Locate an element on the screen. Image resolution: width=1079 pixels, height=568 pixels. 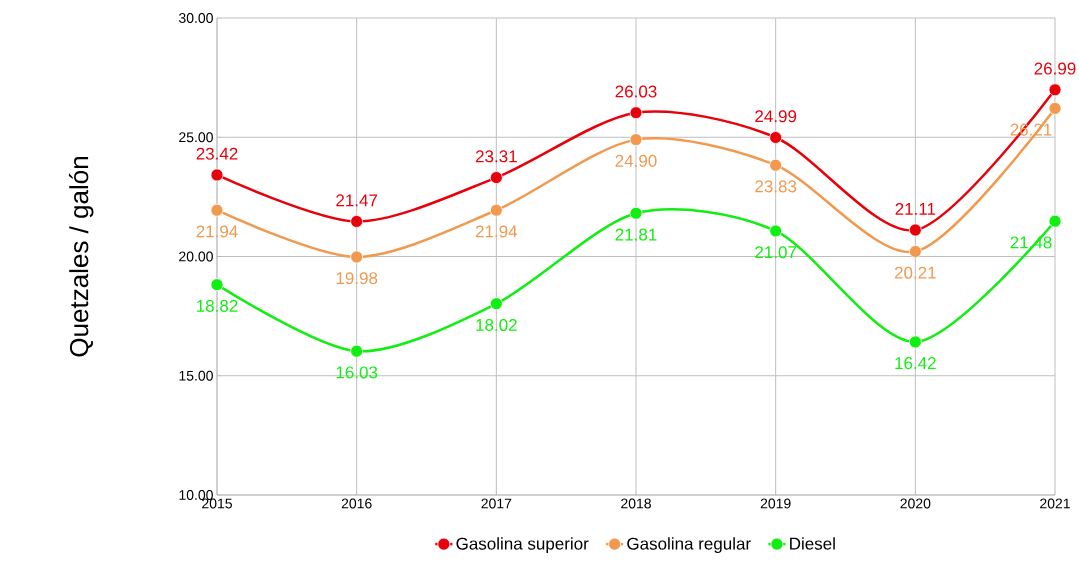
data-label: 21.81 is located at coordinates (636, 234).